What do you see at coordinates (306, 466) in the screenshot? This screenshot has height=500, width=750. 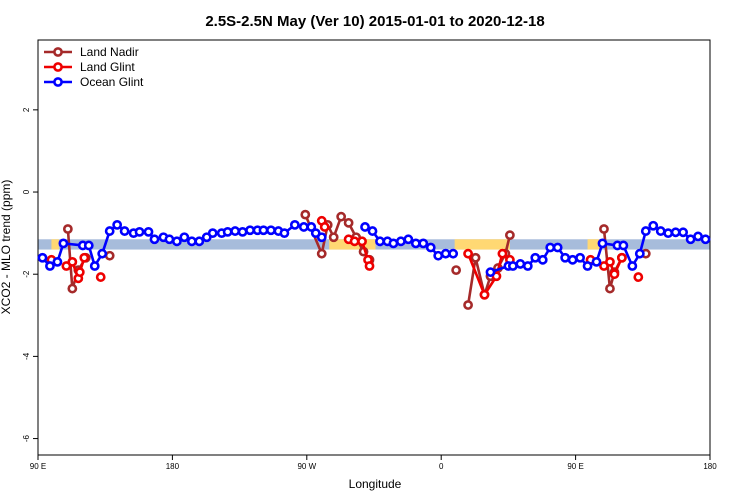 I see `x-tick-label: 90 W` at bounding box center [306, 466].